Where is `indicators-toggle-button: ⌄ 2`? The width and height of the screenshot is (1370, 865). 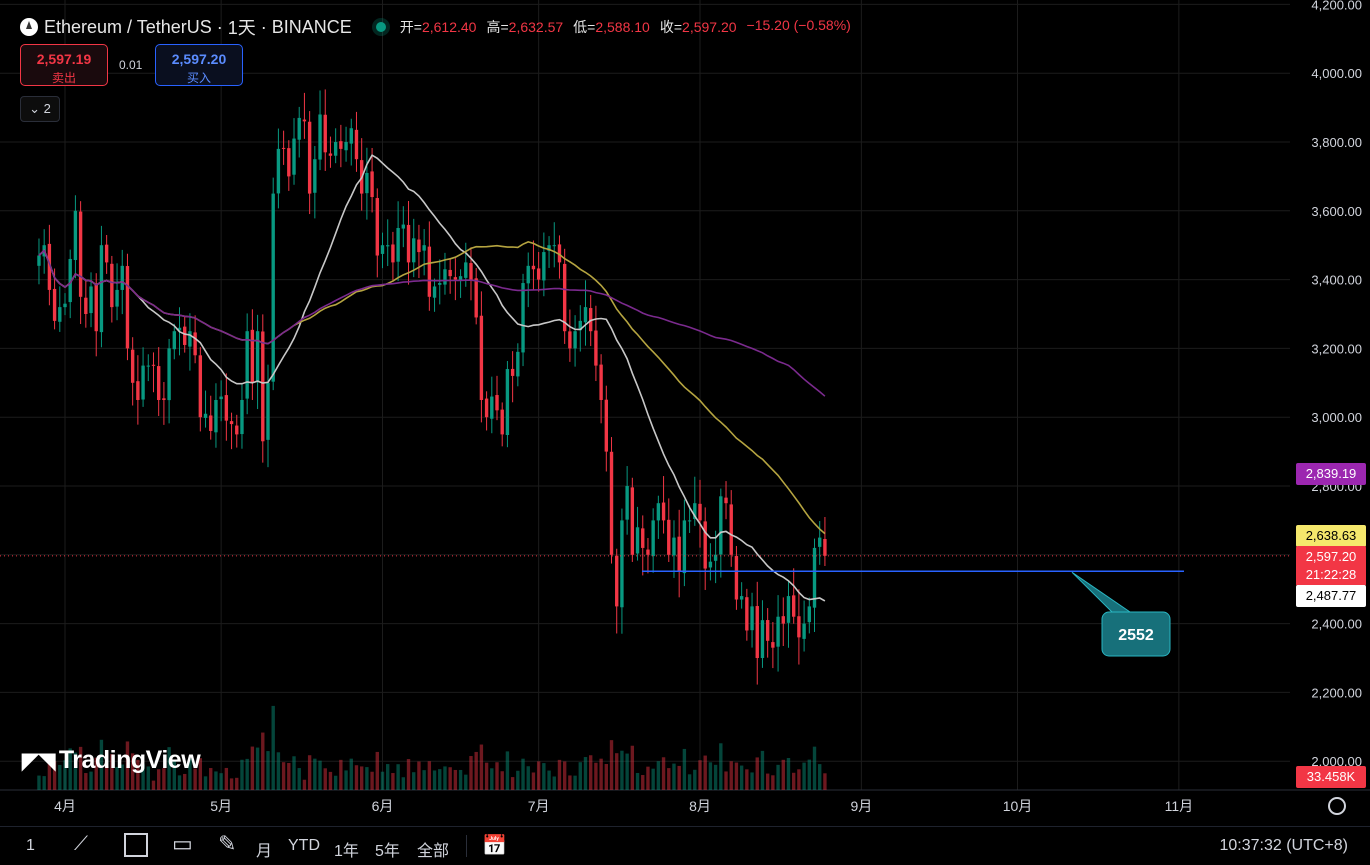 indicators-toggle-button: ⌄ 2 is located at coordinates (40, 109).